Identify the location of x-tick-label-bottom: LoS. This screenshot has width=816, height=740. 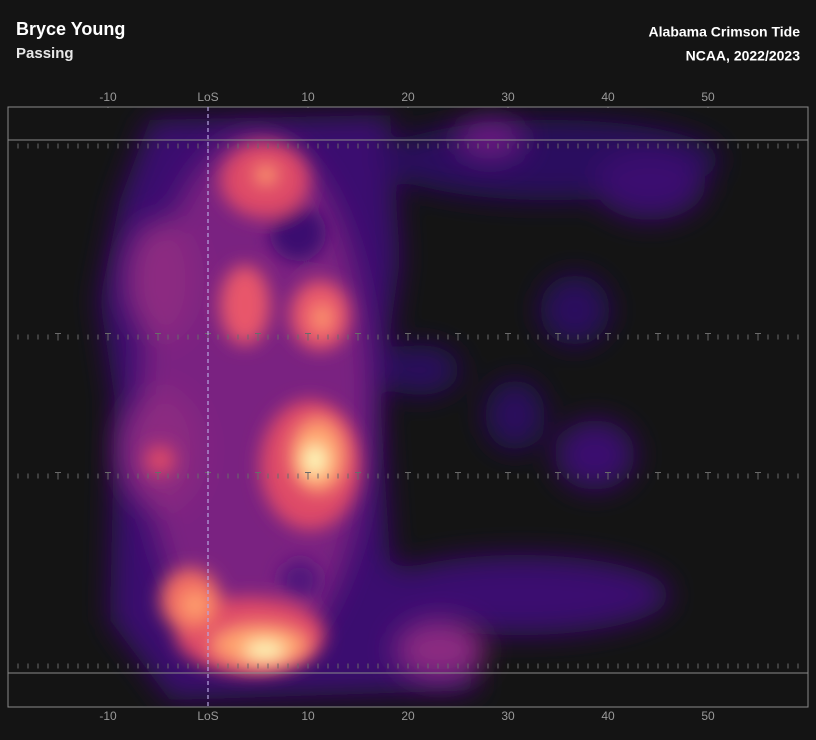
(207, 716).